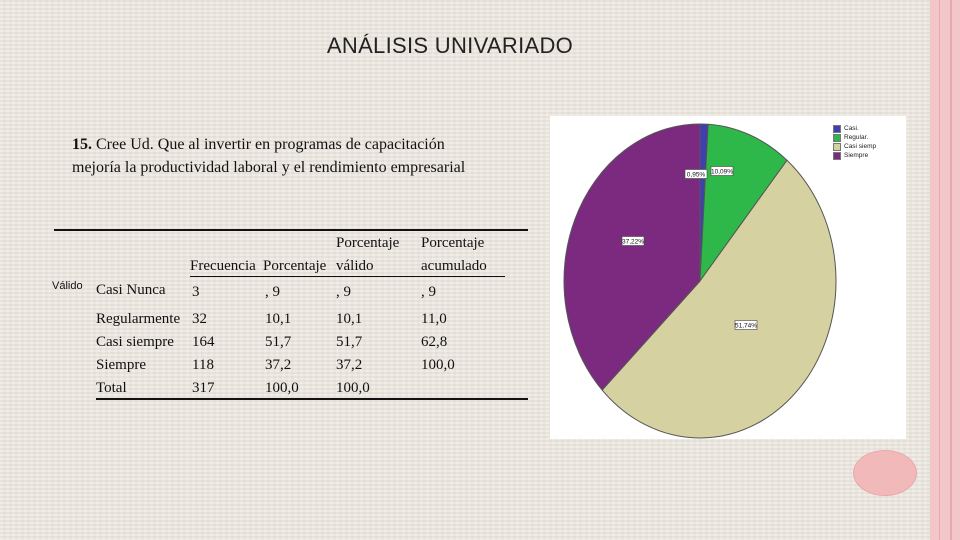  Describe the element at coordinates (278, 342) in the screenshot. I see `cell-porcentaje: 51,7` at that location.